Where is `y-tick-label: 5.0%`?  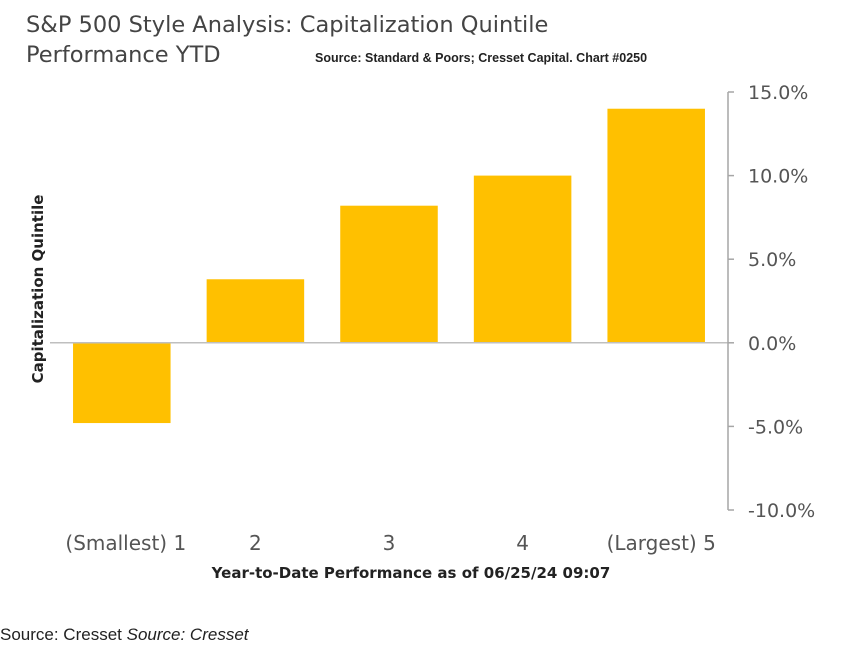
y-tick-label: 5.0% is located at coordinates (772, 260).